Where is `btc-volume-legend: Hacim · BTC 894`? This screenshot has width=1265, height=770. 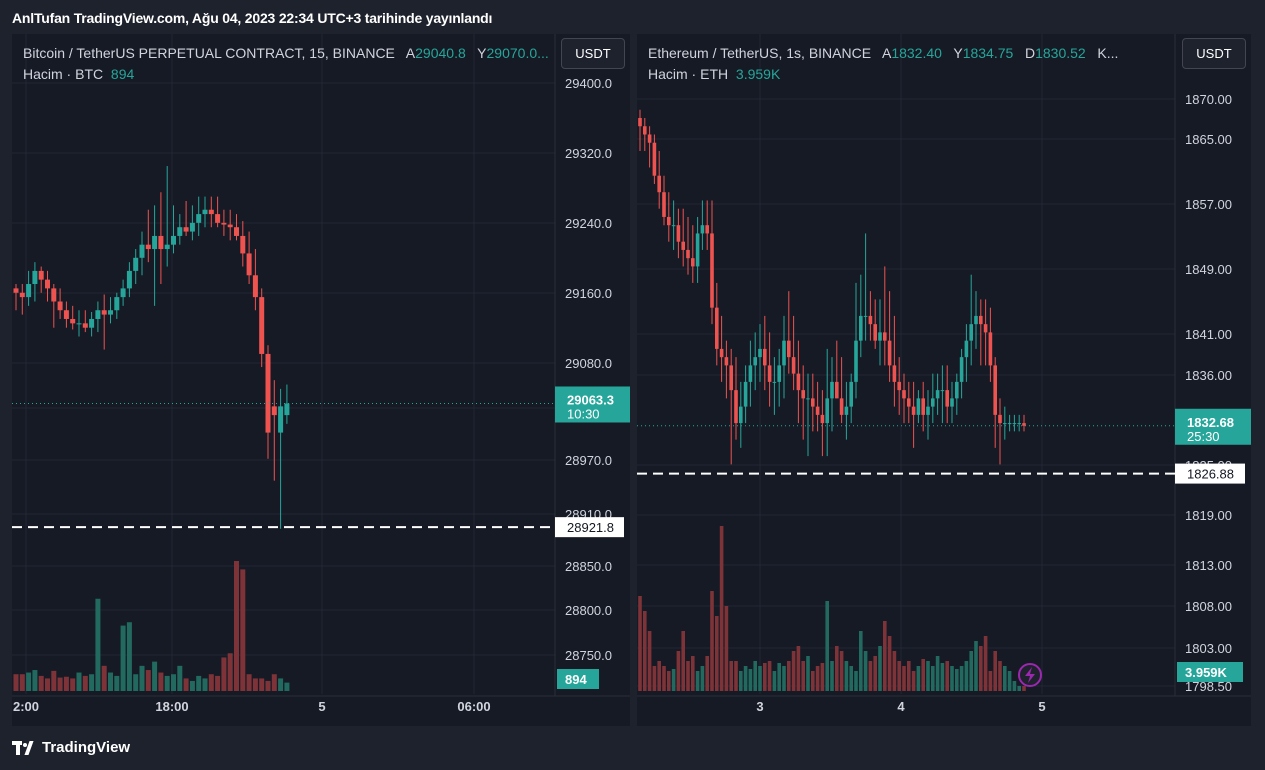
btc-volume-legend: Hacim · BTC 894 is located at coordinates (78, 74).